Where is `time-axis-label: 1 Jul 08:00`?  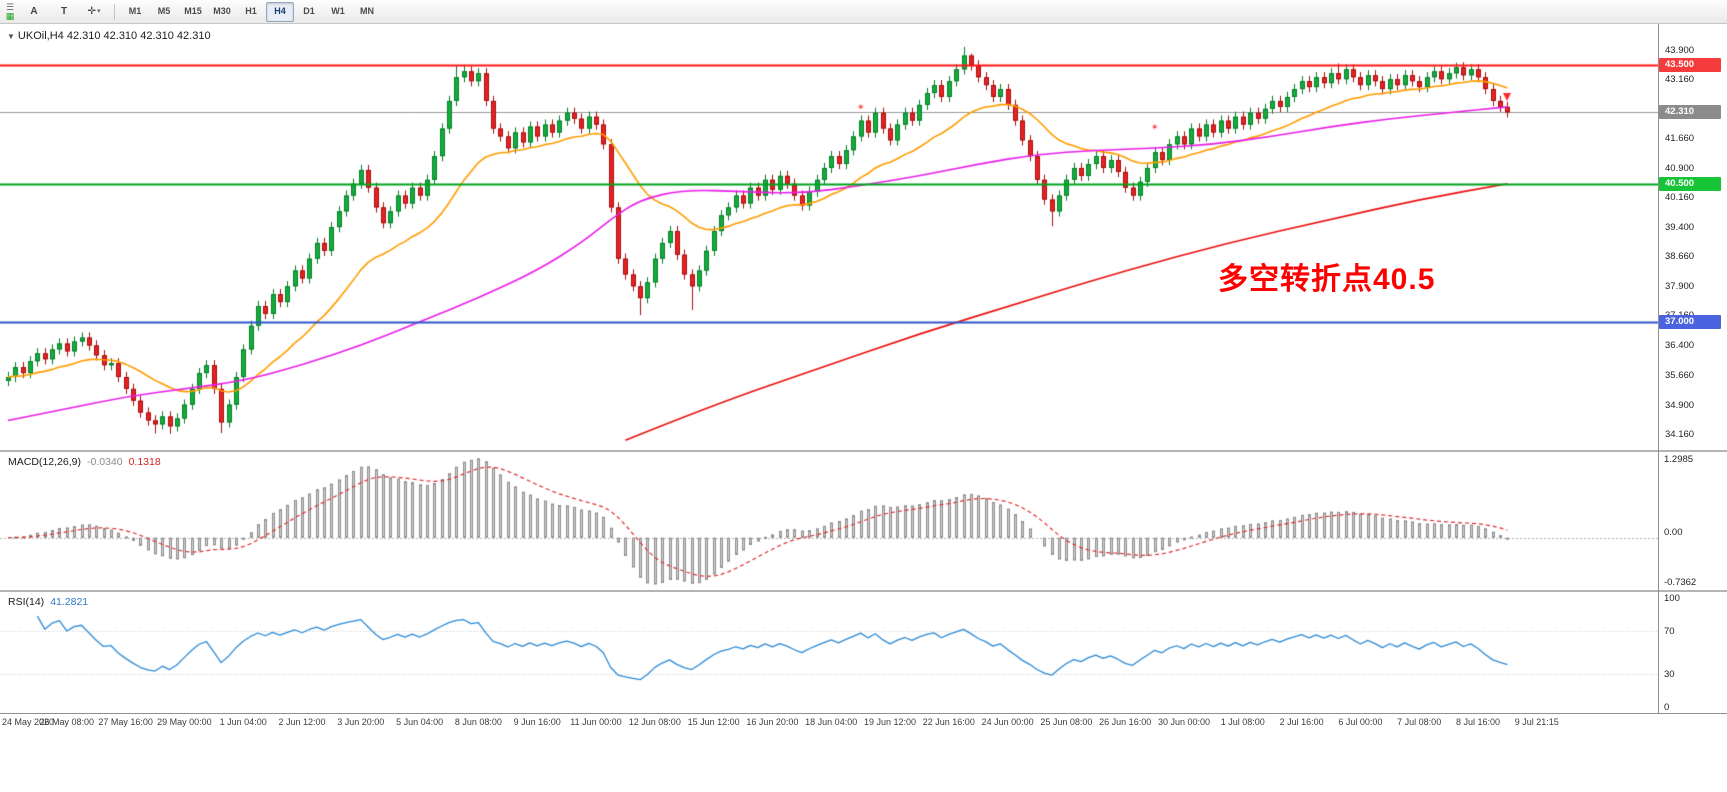 time-axis-label: 1 Jul 08:00 is located at coordinates (1242, 722).